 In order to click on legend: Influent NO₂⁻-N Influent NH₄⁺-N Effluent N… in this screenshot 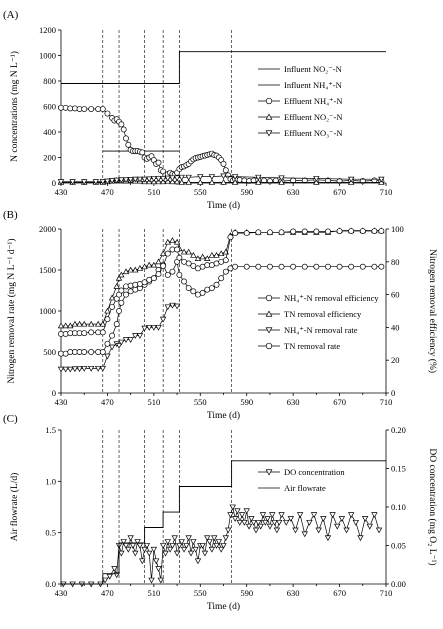, I will do `click(300, 101)`.